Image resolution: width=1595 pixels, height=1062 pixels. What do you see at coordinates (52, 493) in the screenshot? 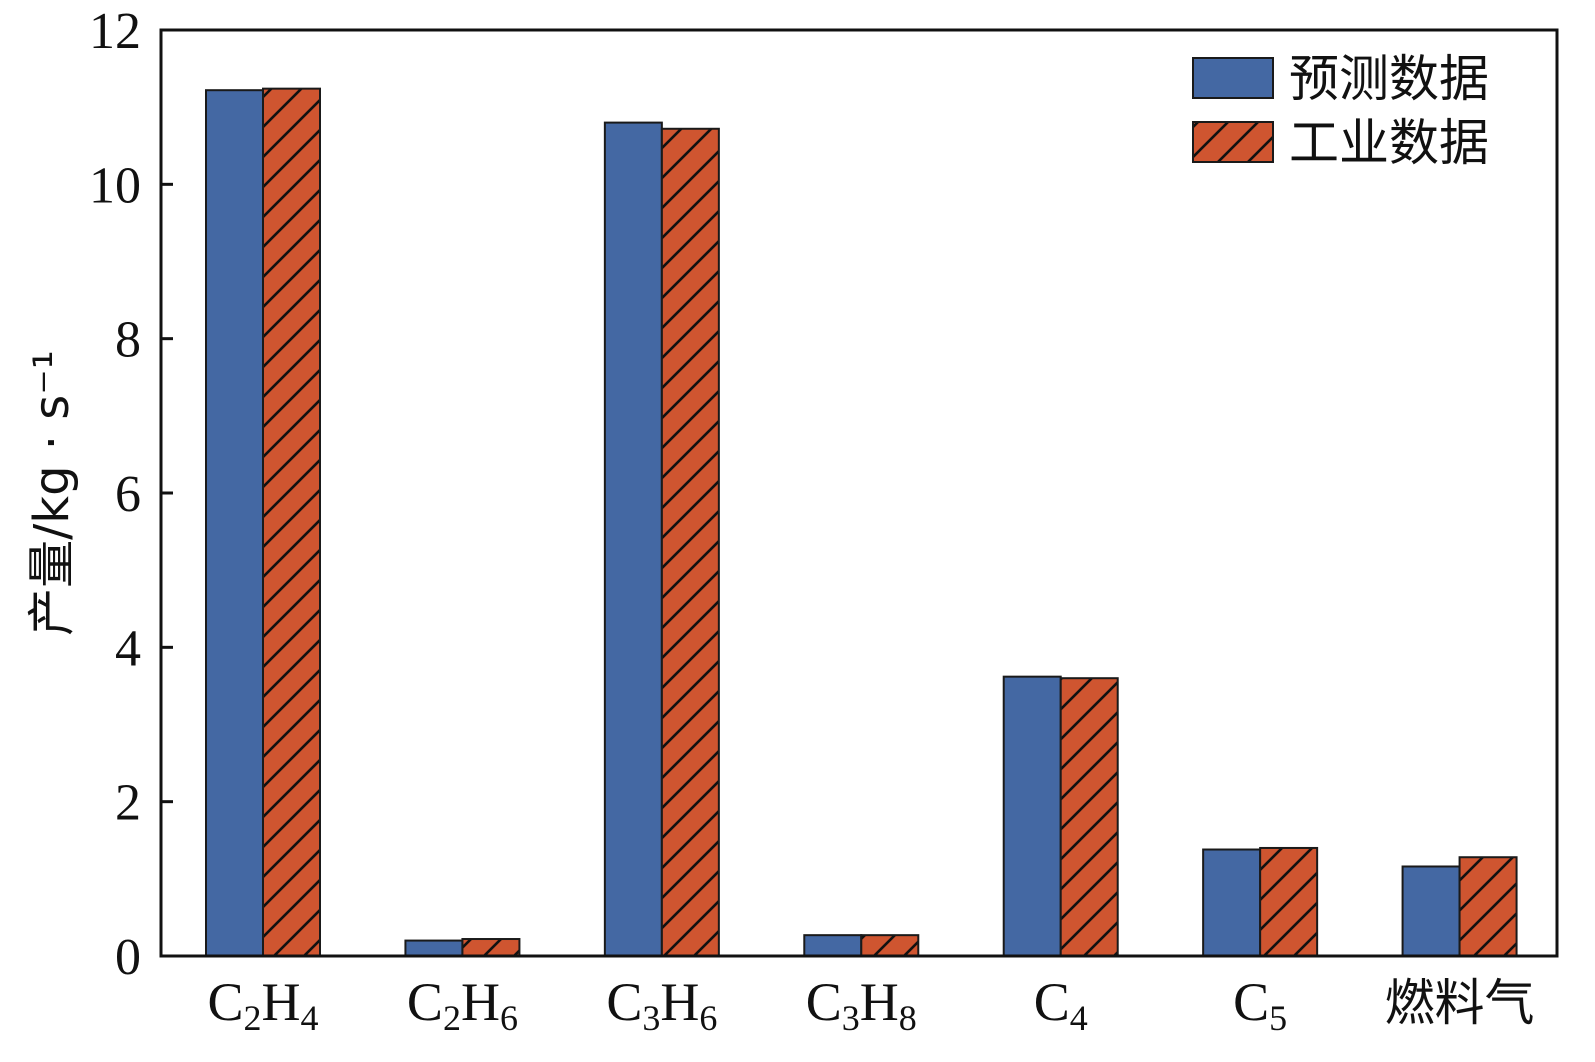
I see `y-axis-title: 产量/kg · s⁻¹` at bounding box center [52, 493].